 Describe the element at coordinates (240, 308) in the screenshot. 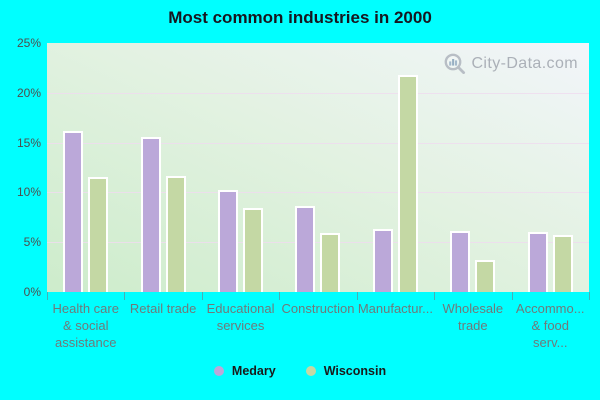

I see `category-label-line: Educational` at that location.